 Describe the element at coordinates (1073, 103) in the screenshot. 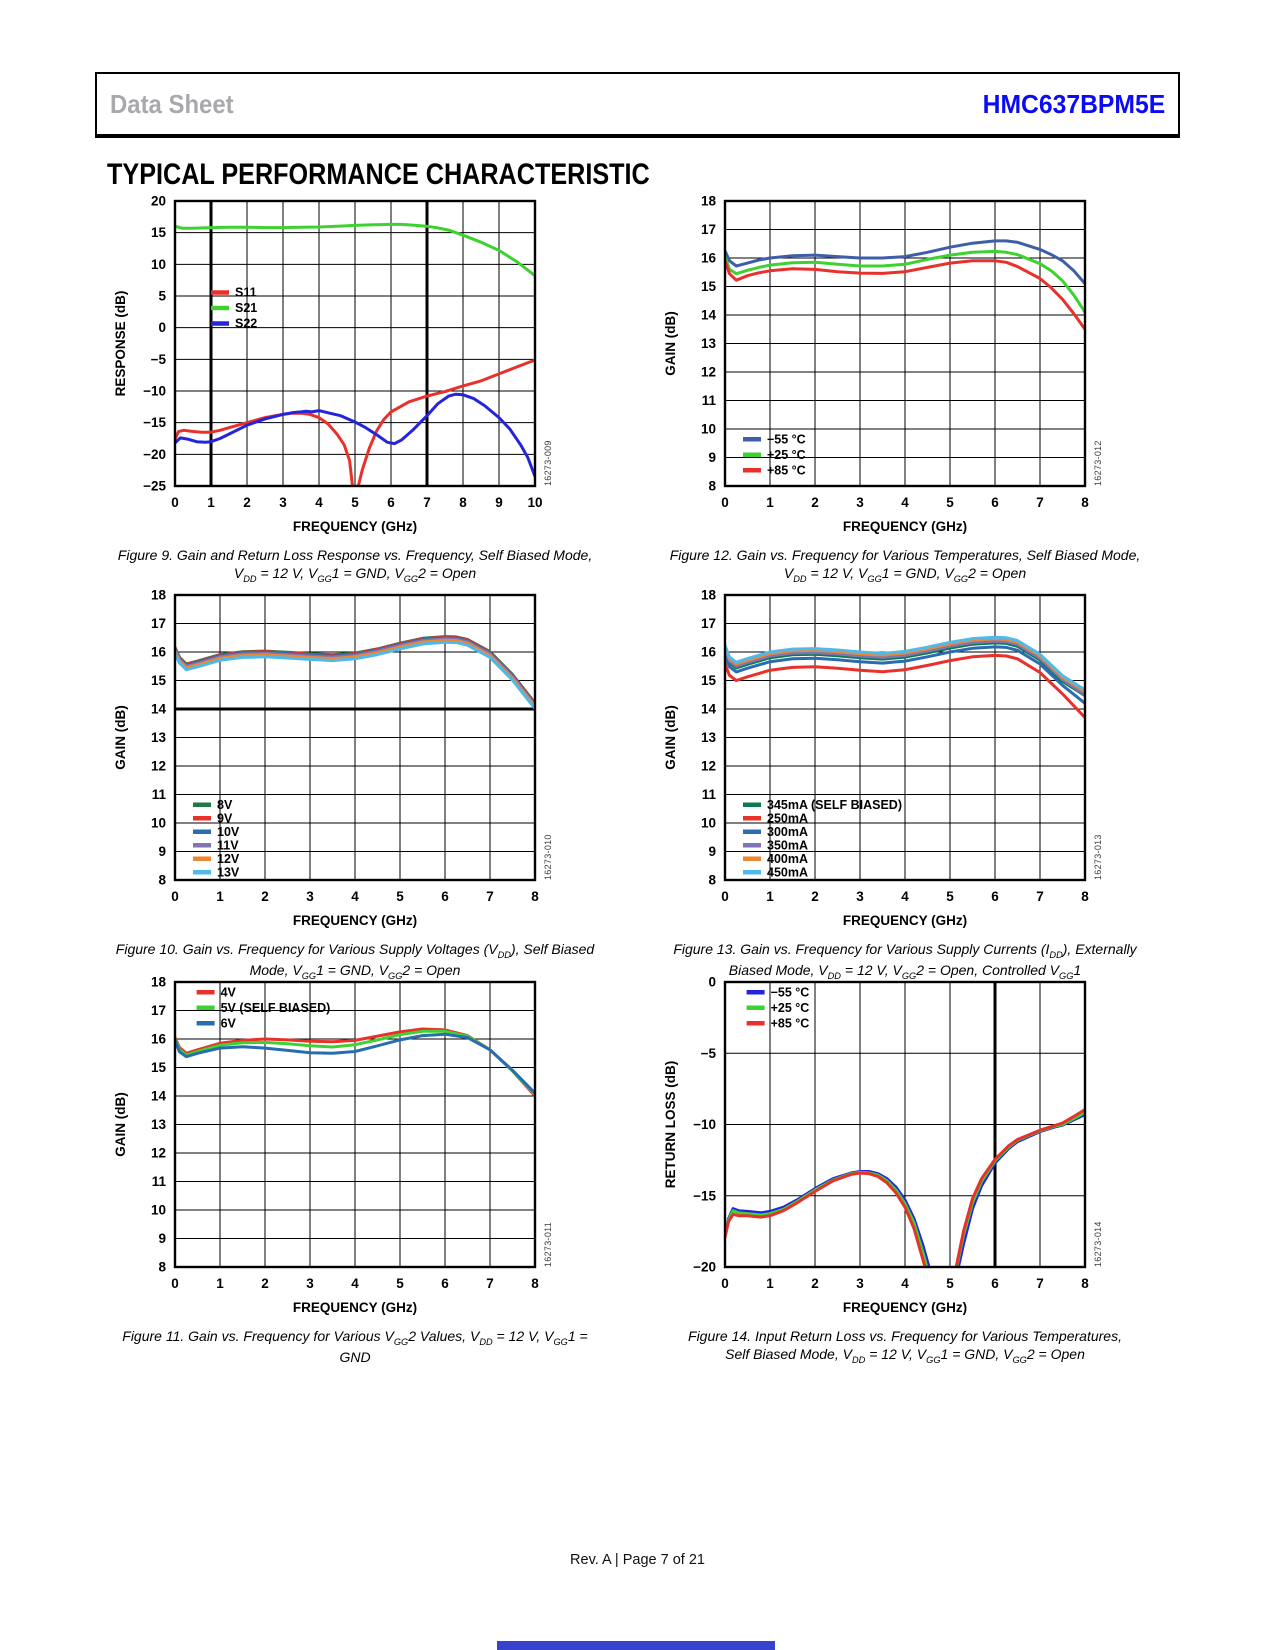

I see `part-number-link: HMC637BPM5E` at that location.